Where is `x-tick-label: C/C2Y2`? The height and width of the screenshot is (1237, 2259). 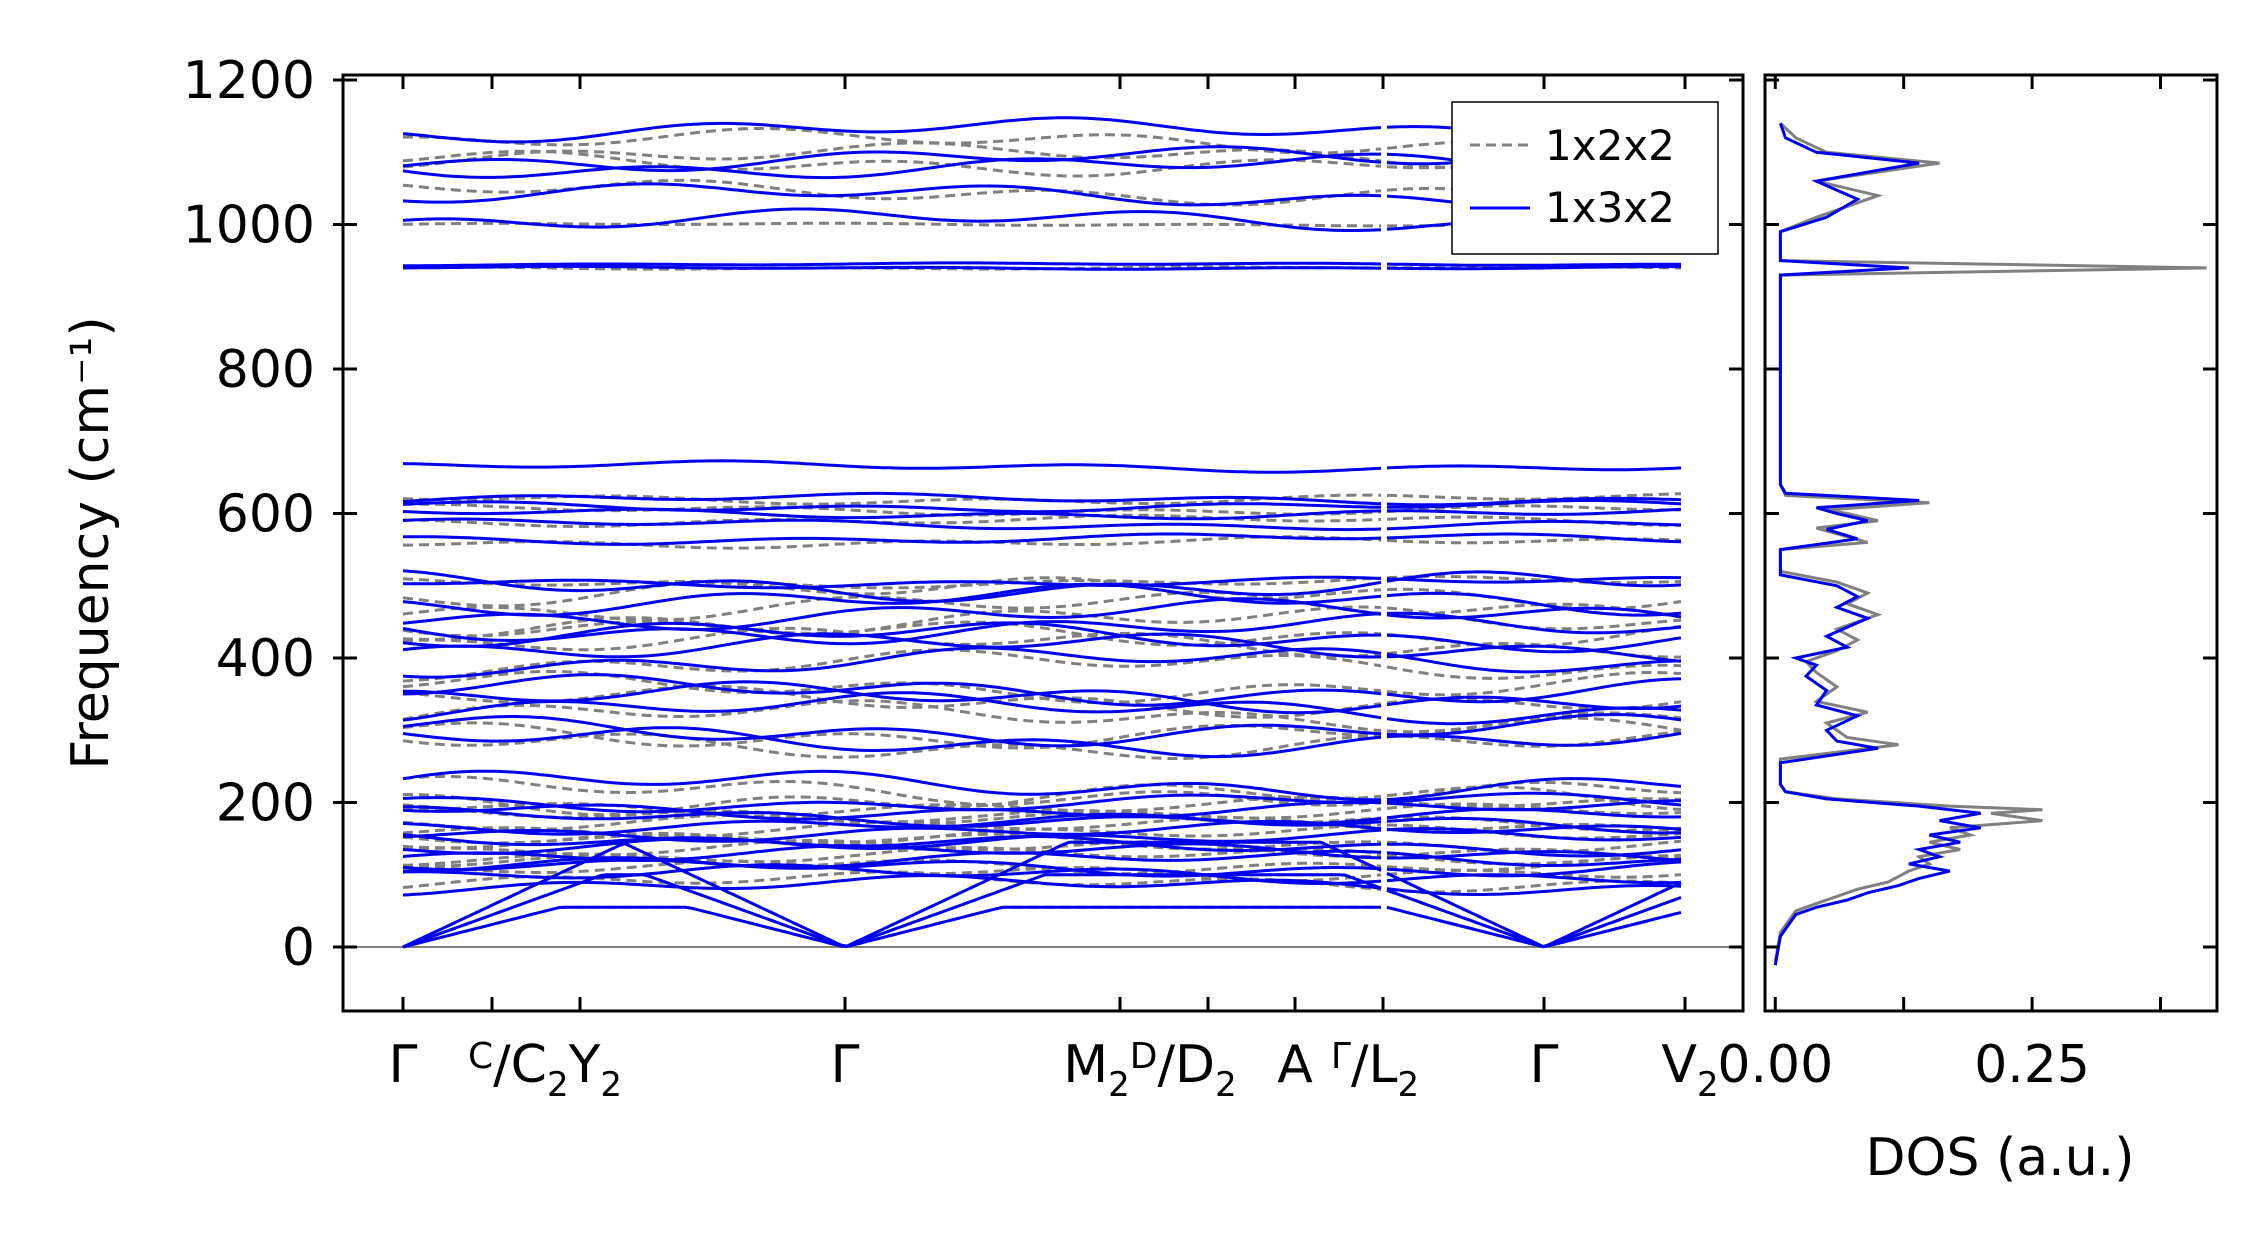
x-tick-label: C/C2Y2 is located at coordinates (545, 1070).